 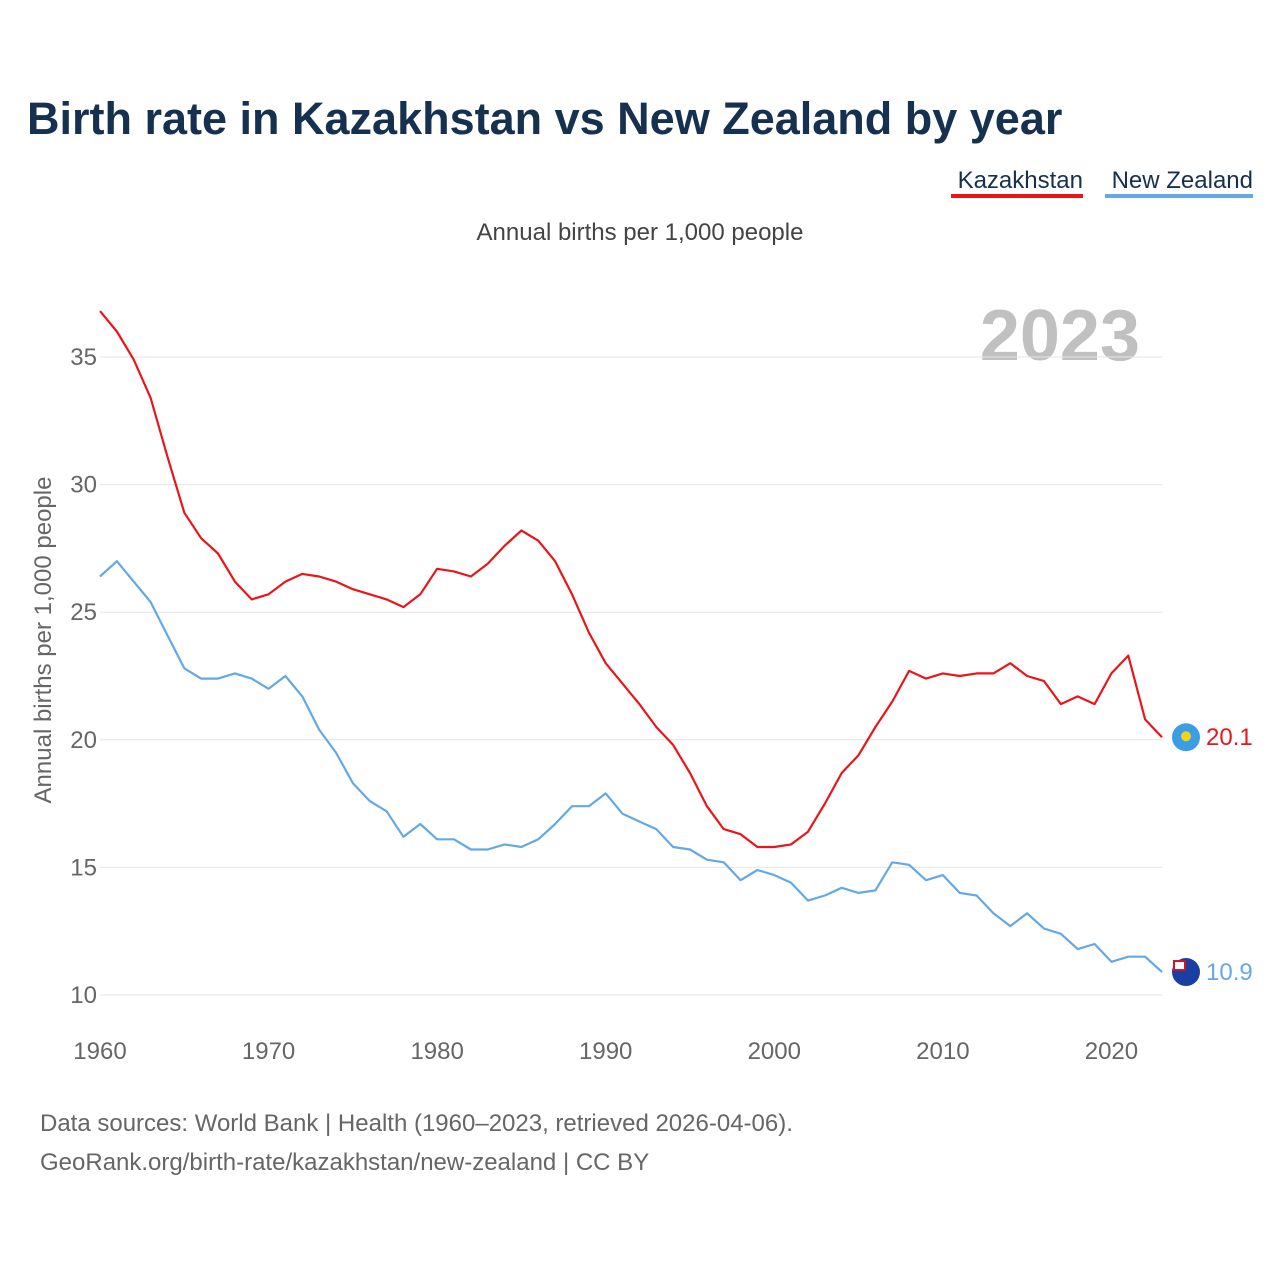 I want to click on x-axis-ticks: 1960 1970 1980 1990 2000 2010 2020, so click(x=605, y=1051).